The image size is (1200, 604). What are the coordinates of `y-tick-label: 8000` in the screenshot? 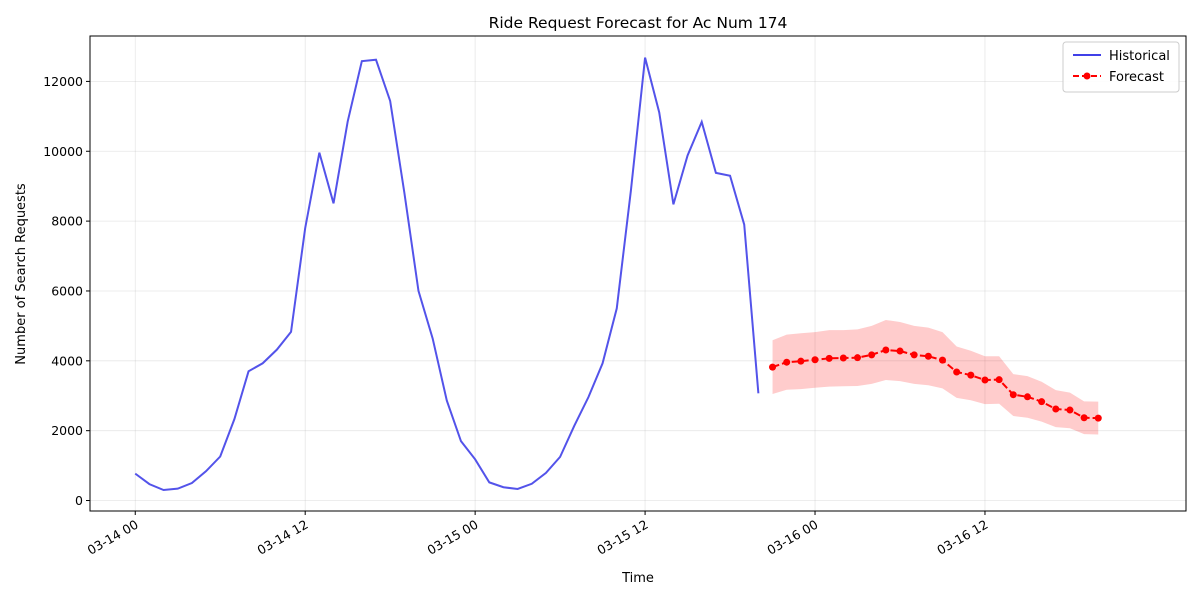 It's located at (67, 221).